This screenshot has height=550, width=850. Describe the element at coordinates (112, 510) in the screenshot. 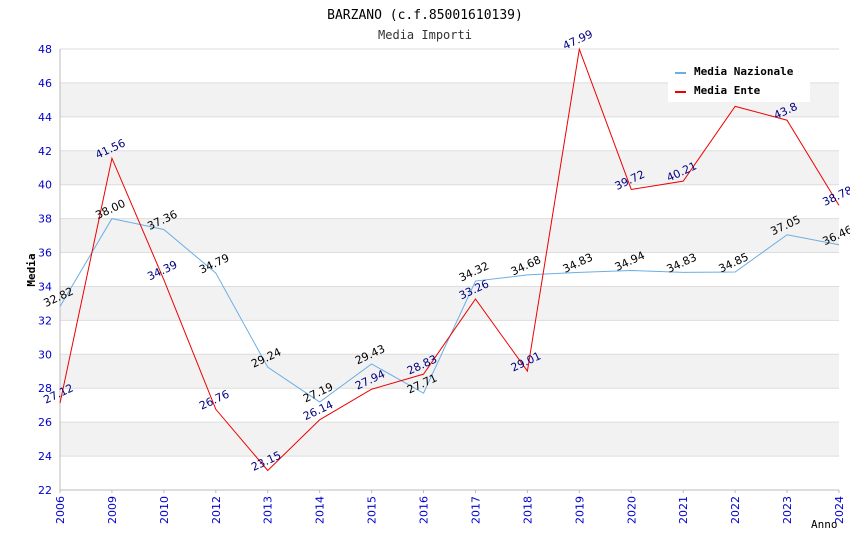

I see `x-tick-label: 2009` at that location.